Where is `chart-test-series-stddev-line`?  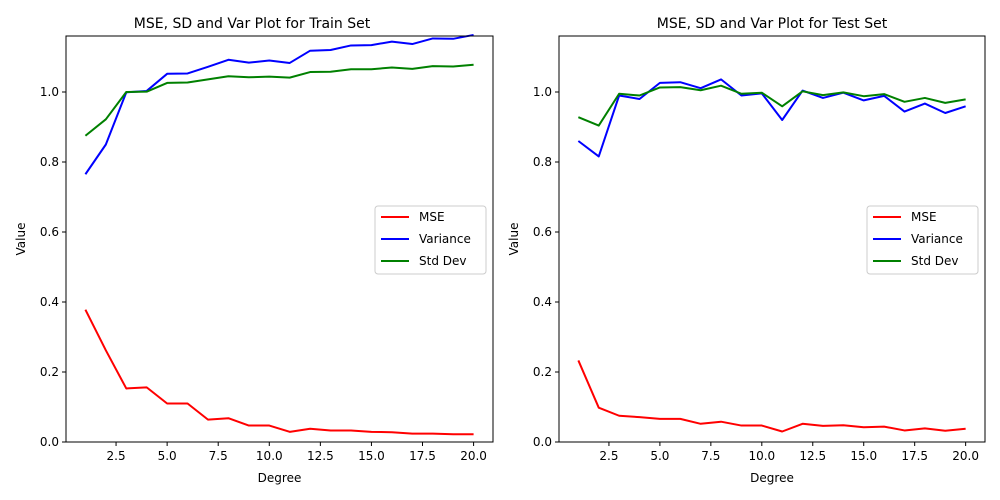 chart-test-series-stddev-line is located at coordinates (771, 105).